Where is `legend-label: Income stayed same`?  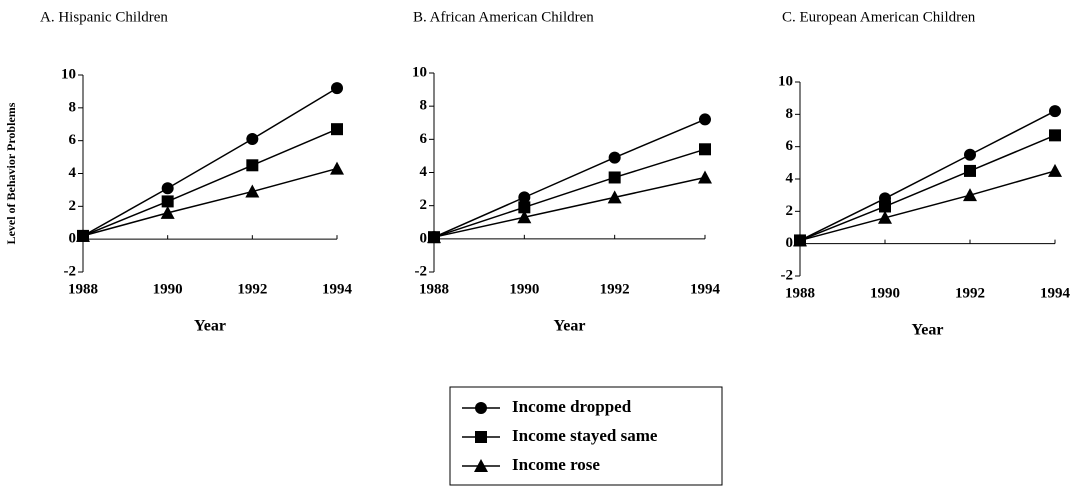
legend-label: Income stayed same is located at coordinates (585, 435).